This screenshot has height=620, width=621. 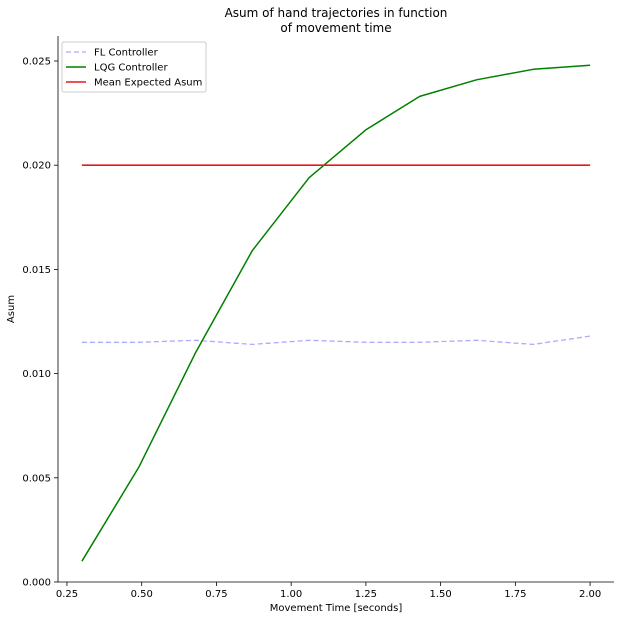 I want to click on x-tick-label: 1.75, so click(x=515, y=594).